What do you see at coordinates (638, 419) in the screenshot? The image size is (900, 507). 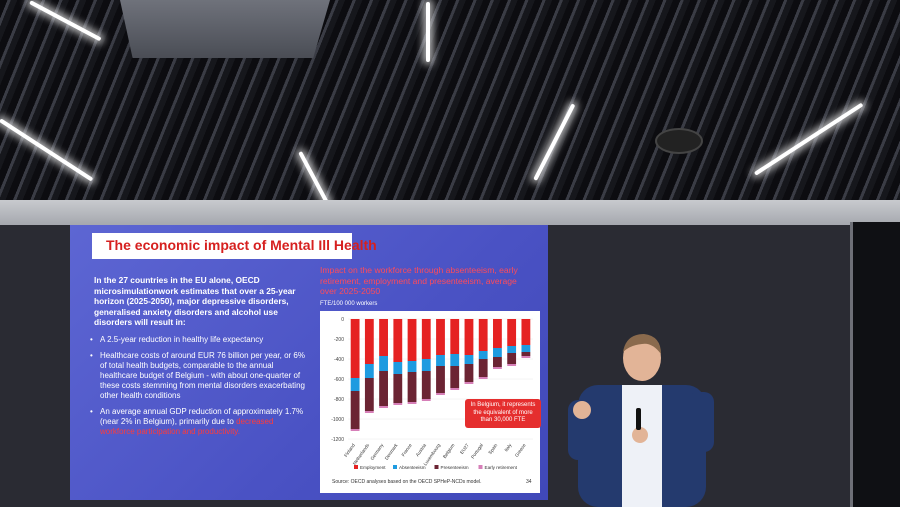 I see `microphone-icon` at bounding box center [638, 419].